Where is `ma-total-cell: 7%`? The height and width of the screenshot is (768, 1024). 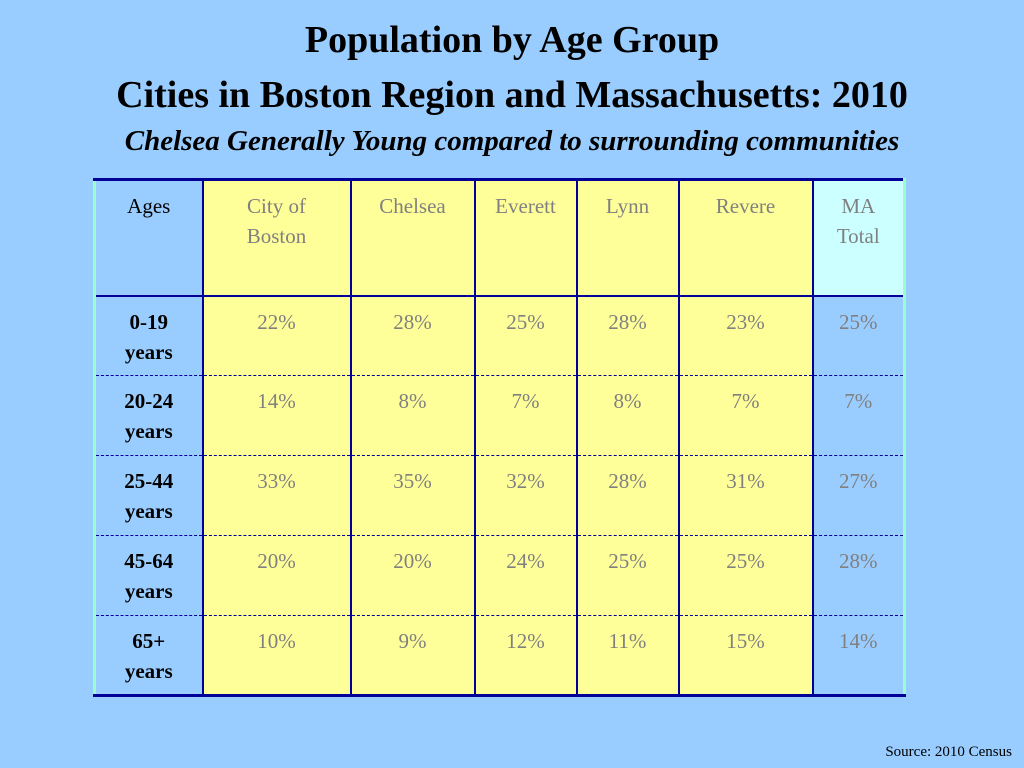 ma-total-cell: 7% is located at coordinates (858, 415).